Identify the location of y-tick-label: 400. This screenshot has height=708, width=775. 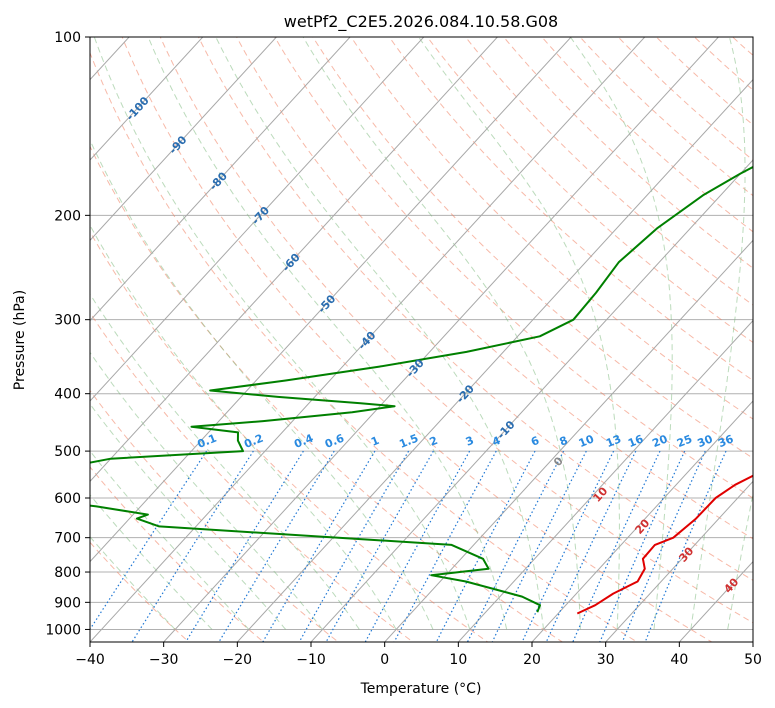
(67, 395).